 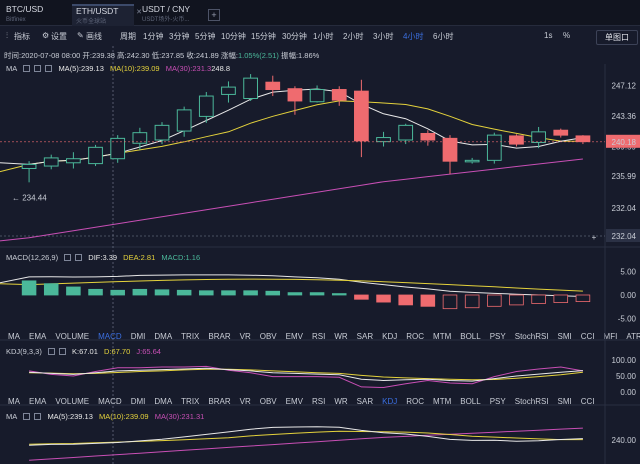 What do you see at coordinates (470, 336) in the screenshot?
I see `menu1-item-boll: BOLL` at bounding box center [470, 336].